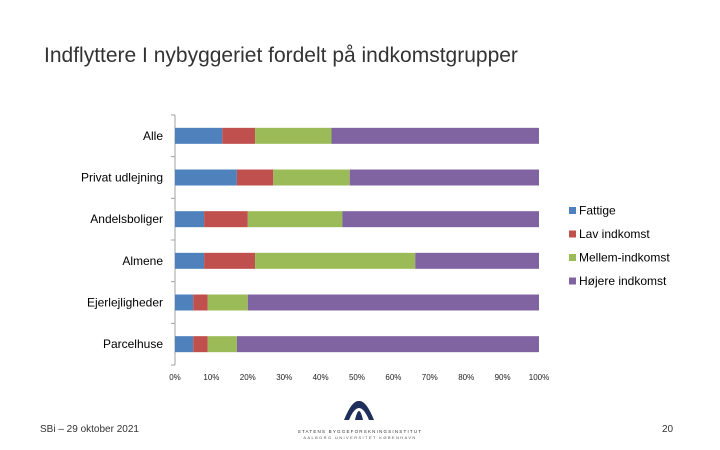  Describe the element at coordinates (89, 429) in the screenshot. I see `footer-date: SBi – 29 oktober 2021` at that location.